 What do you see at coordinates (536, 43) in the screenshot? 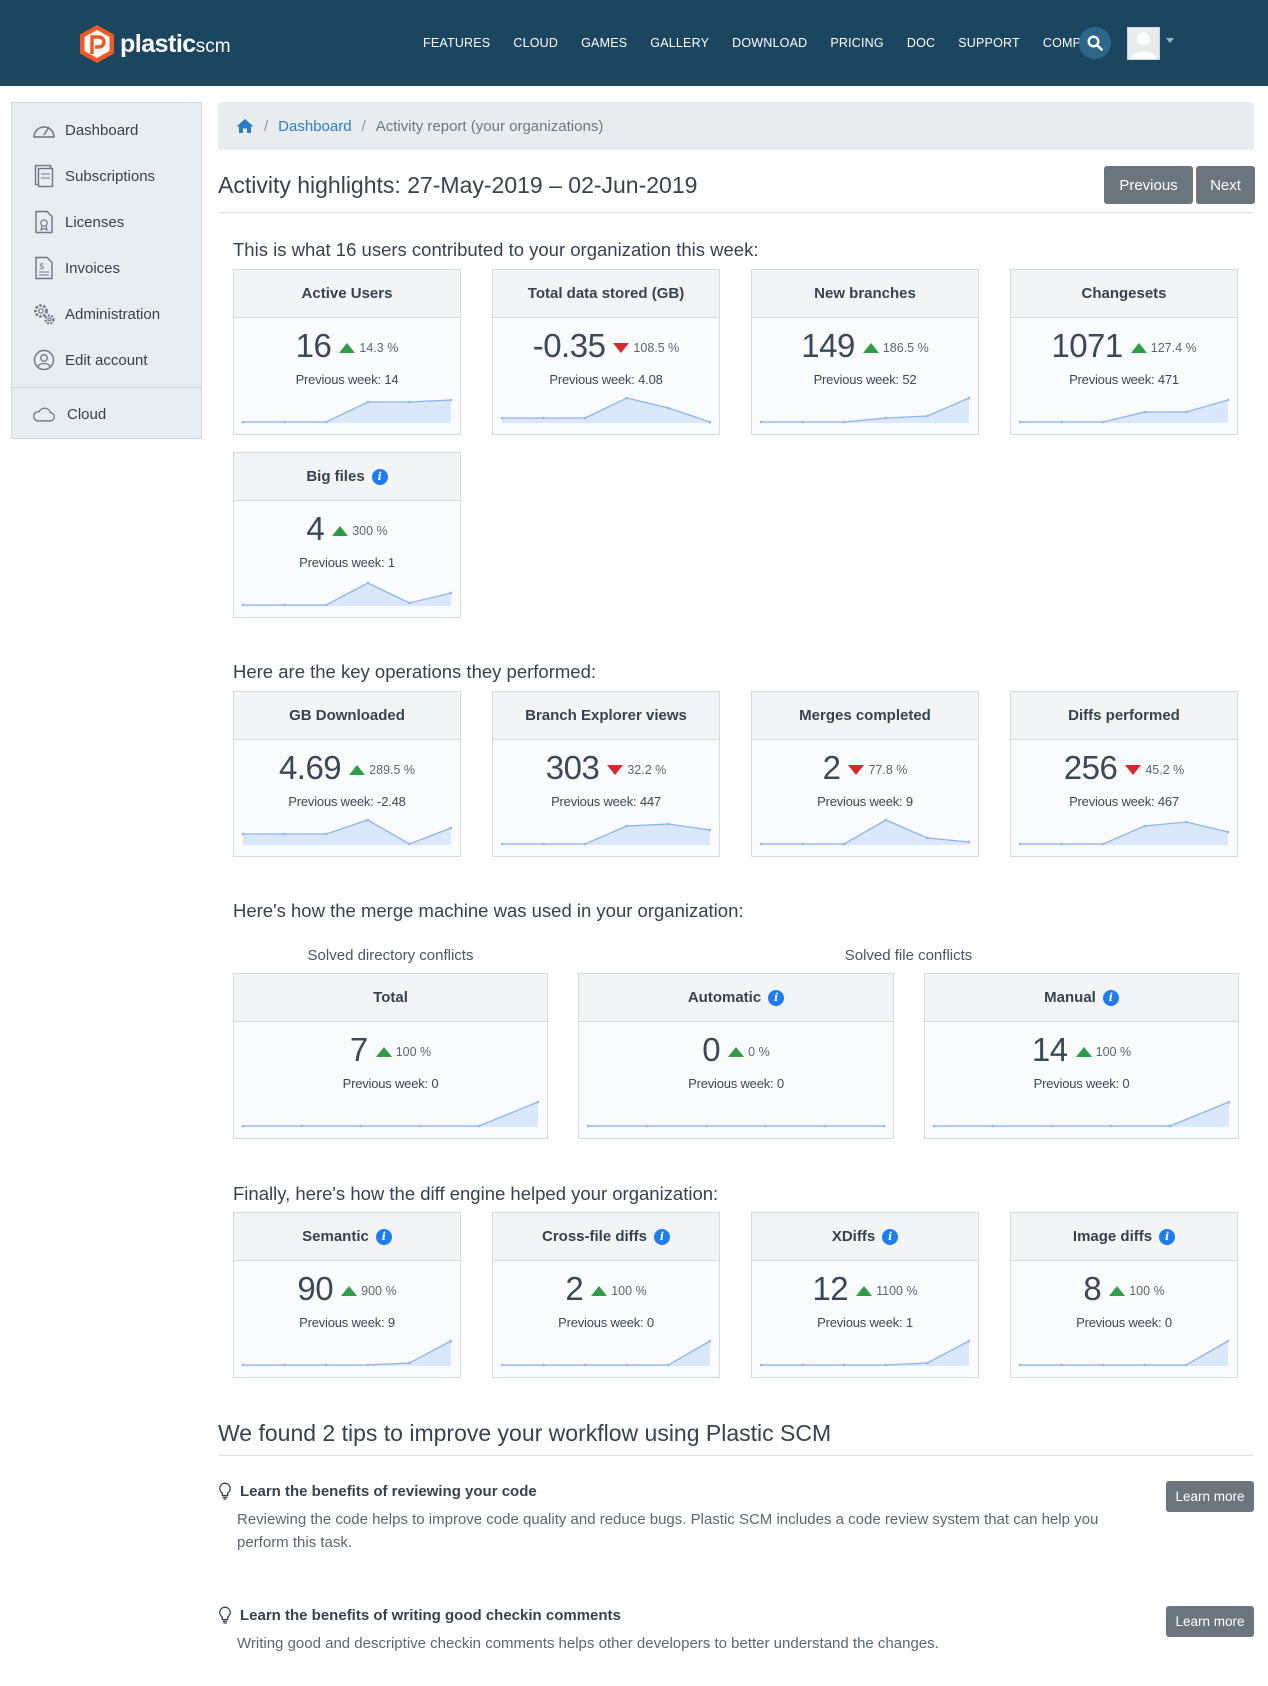
I see `nav-cloud: CLOUD` at bounding box center [536, 43].